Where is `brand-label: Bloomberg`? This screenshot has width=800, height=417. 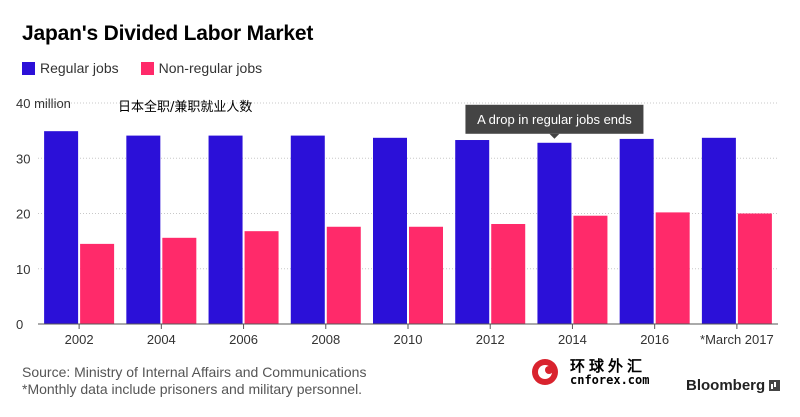
brand-label: Bloomberg is located at coordinates (726, 385).